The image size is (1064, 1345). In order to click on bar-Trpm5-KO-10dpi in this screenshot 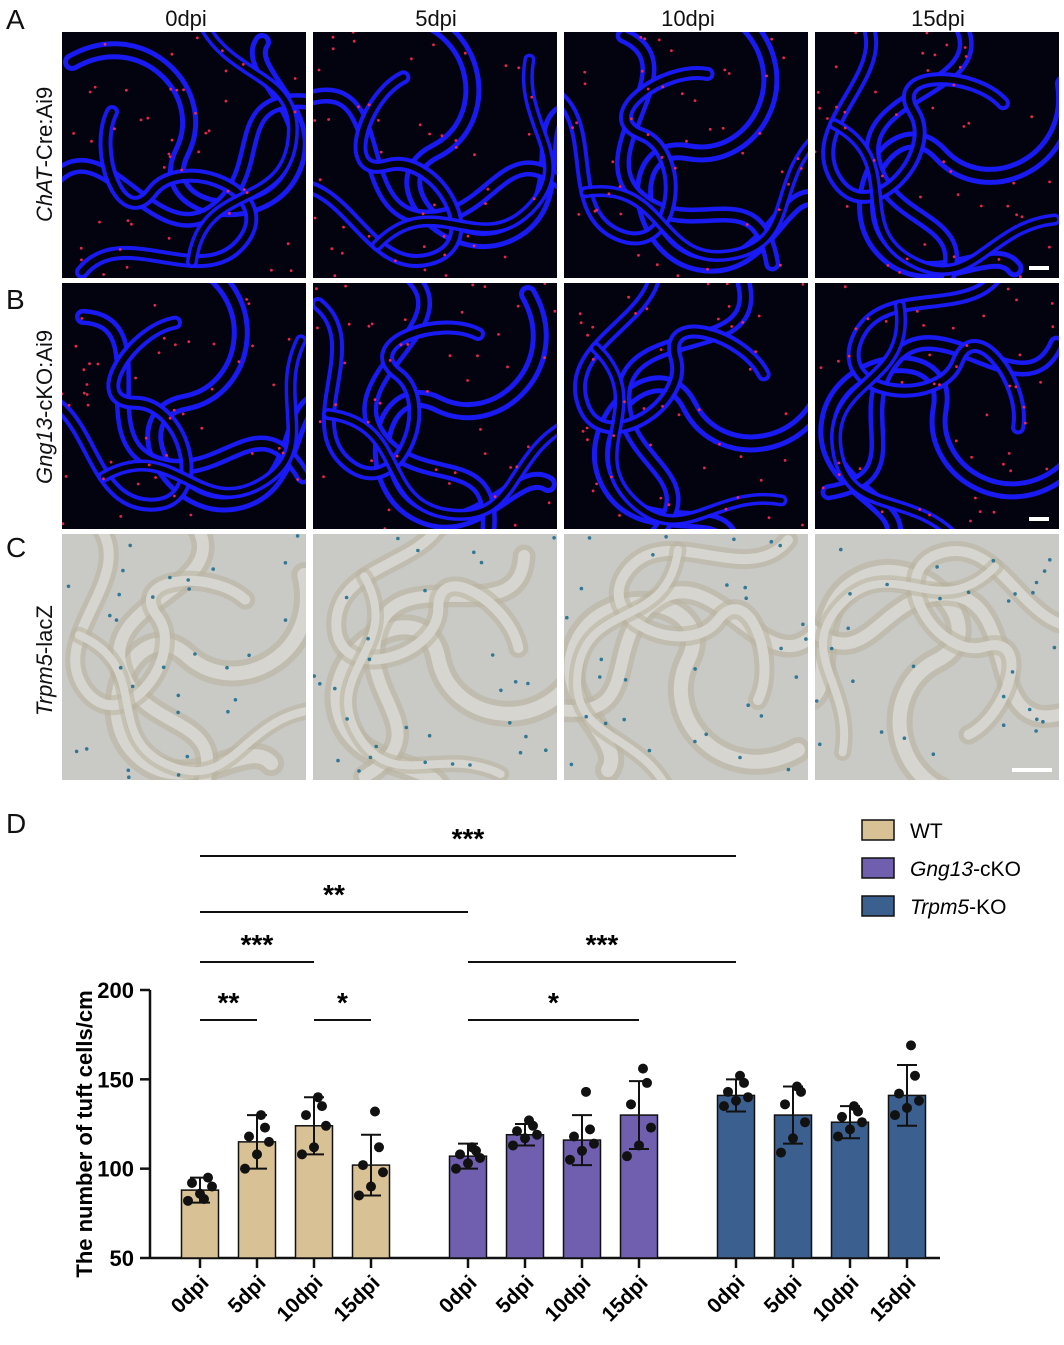, I will do `click(850, 1190)`.